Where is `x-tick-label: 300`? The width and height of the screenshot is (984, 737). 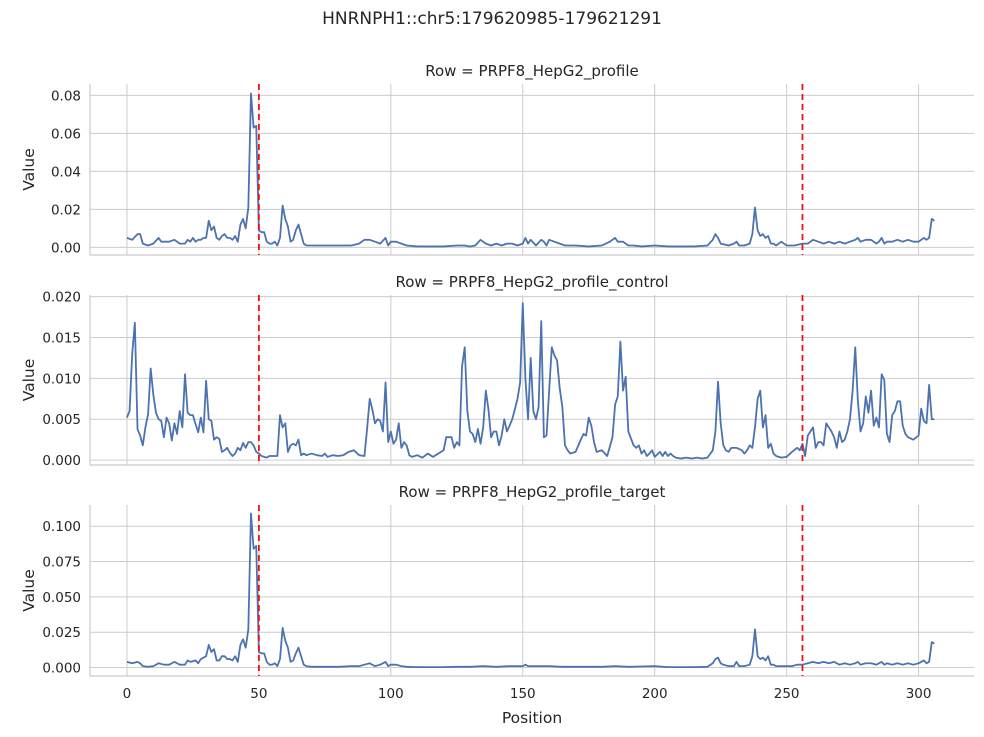
x-tick-label: 300 is located at coordinates (919, 694).